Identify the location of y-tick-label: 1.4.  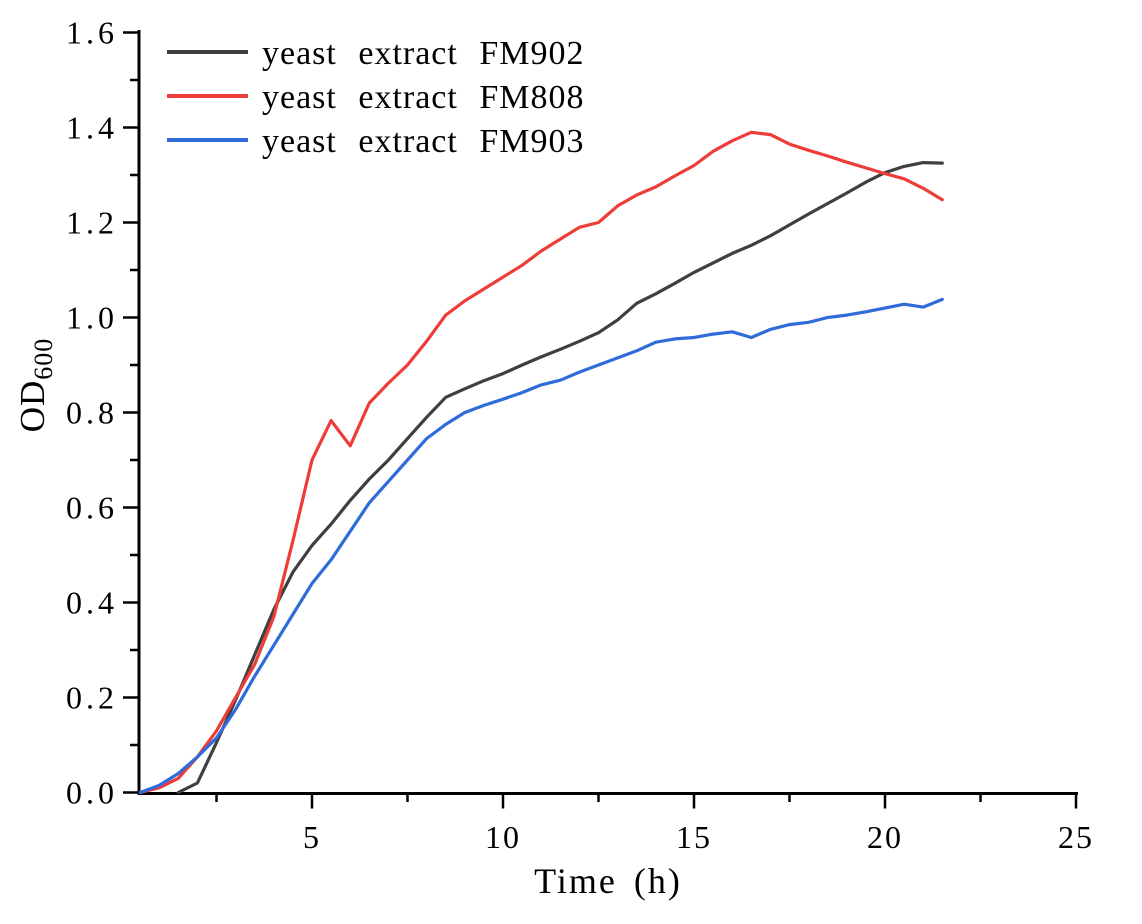
(92, 128).